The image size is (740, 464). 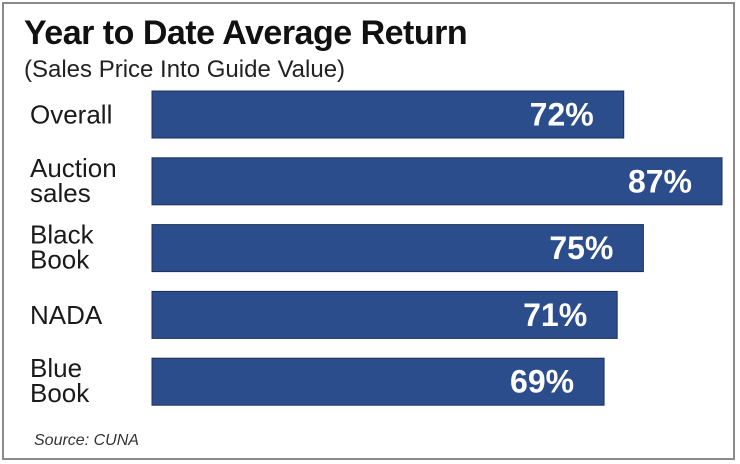 I want to click on category-label-auction-sales: Auction sales, so click(x=73, y=180).